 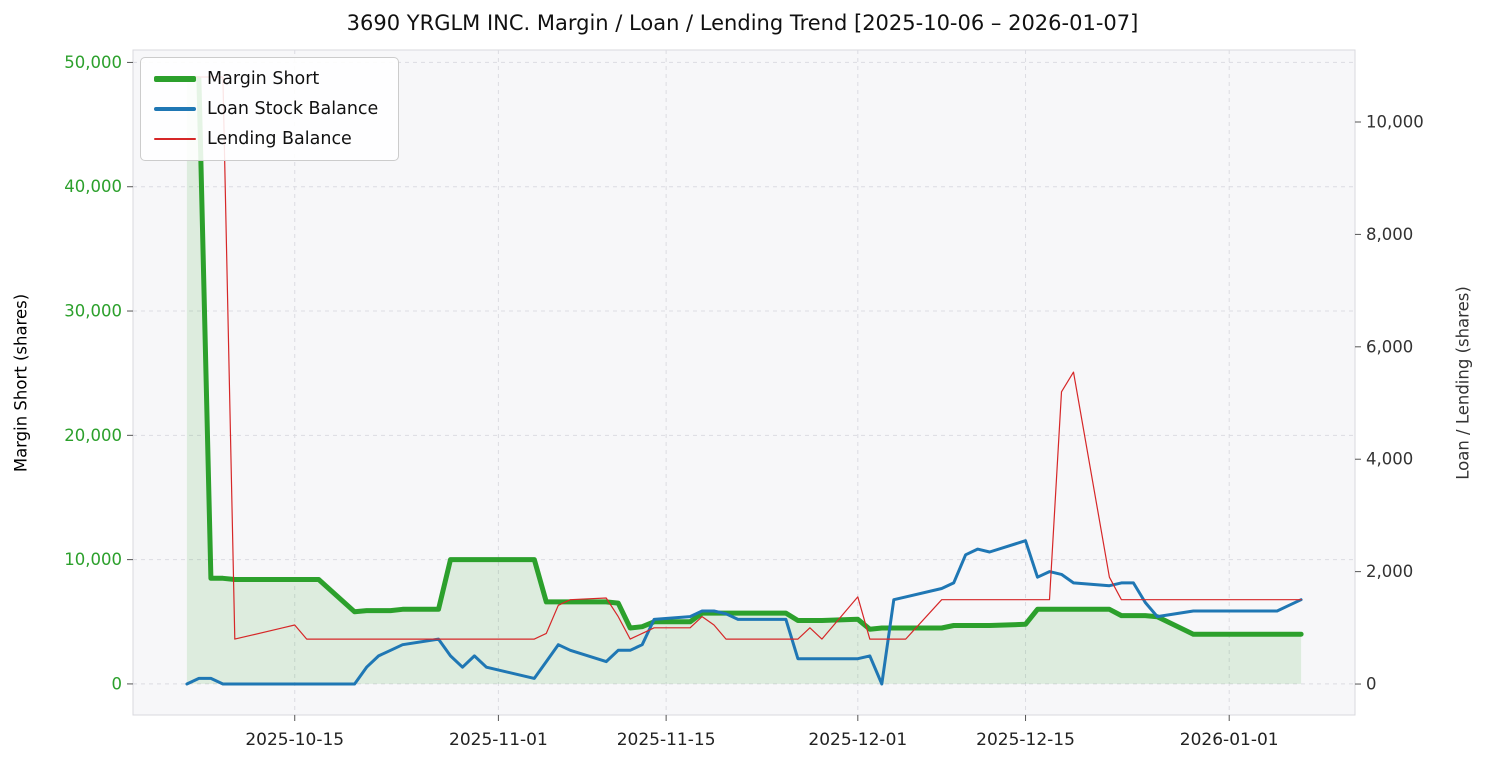 What do you see at coordinates (1025, 740) in the screenshot?
I see `svg-text: 2025-12-15` at bounding box center [1025, 740].